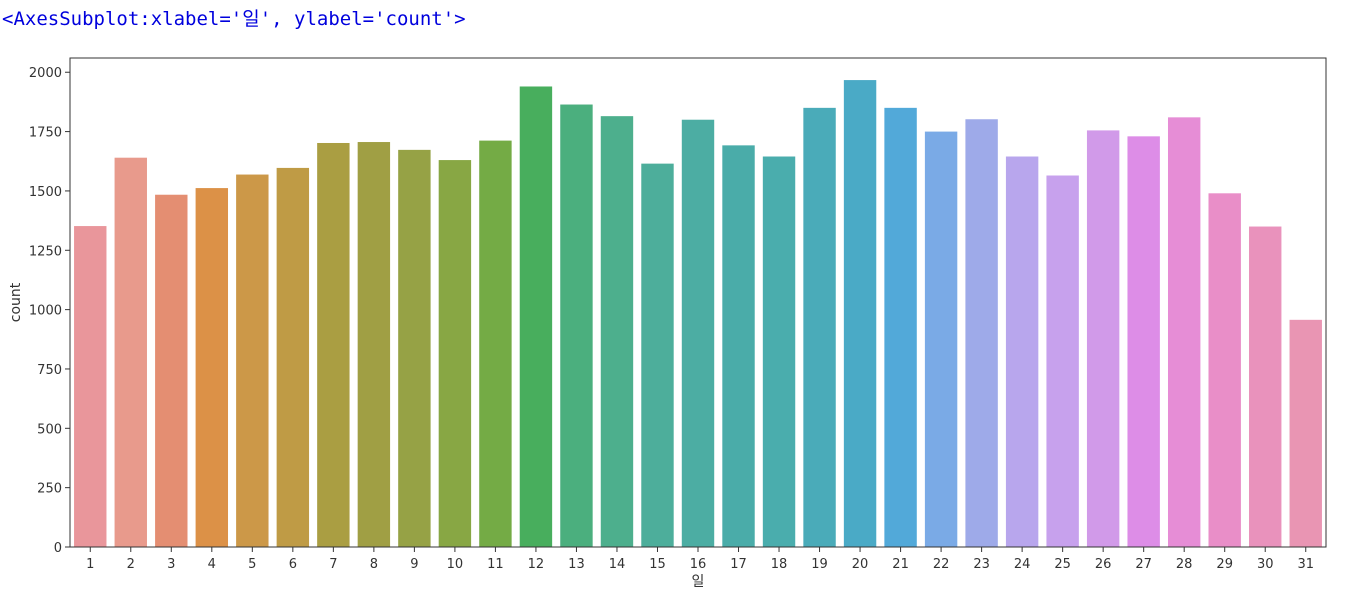 The image size is (1362, 597). I want to click on y-tick-label: 500, so click(49, 429).